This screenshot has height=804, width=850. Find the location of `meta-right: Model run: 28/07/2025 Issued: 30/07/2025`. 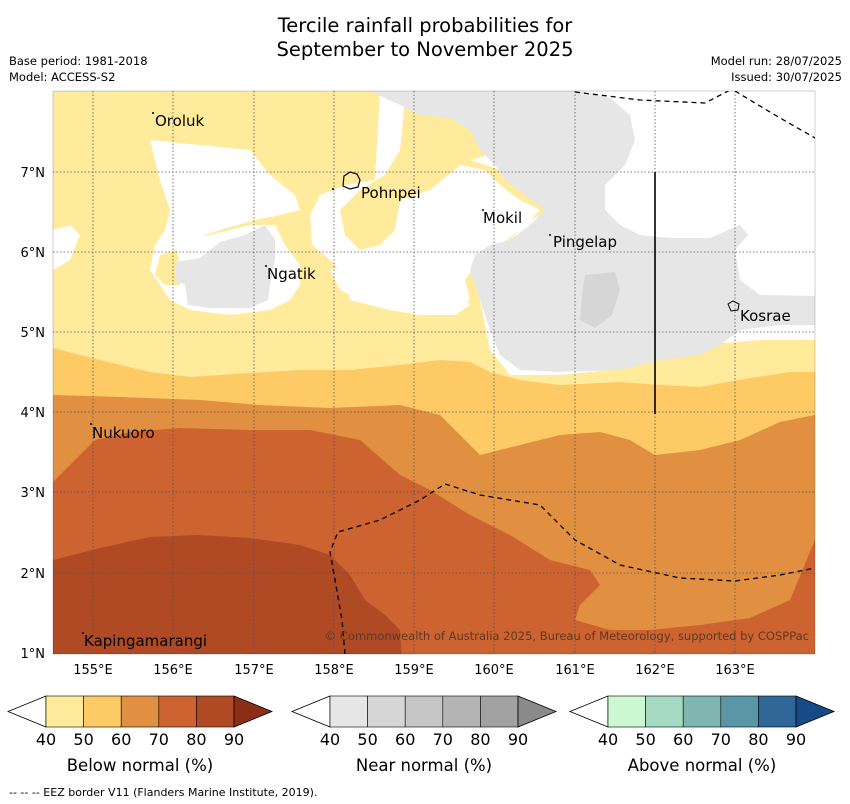

meta-right: Model run: 28/07/2025 Issued: 30/07/2025 is located at coordinates (776, 69).